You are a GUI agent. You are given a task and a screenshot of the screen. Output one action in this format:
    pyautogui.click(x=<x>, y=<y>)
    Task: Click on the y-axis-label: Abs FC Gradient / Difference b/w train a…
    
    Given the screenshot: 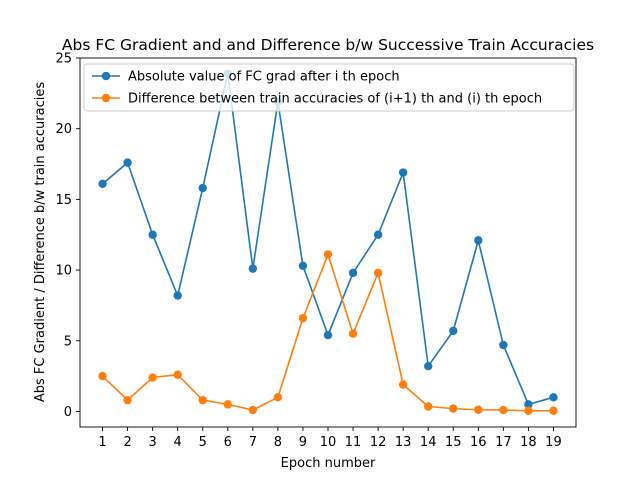 What is the action you would take?
    pyautogui.click(x=40, y=242)
    